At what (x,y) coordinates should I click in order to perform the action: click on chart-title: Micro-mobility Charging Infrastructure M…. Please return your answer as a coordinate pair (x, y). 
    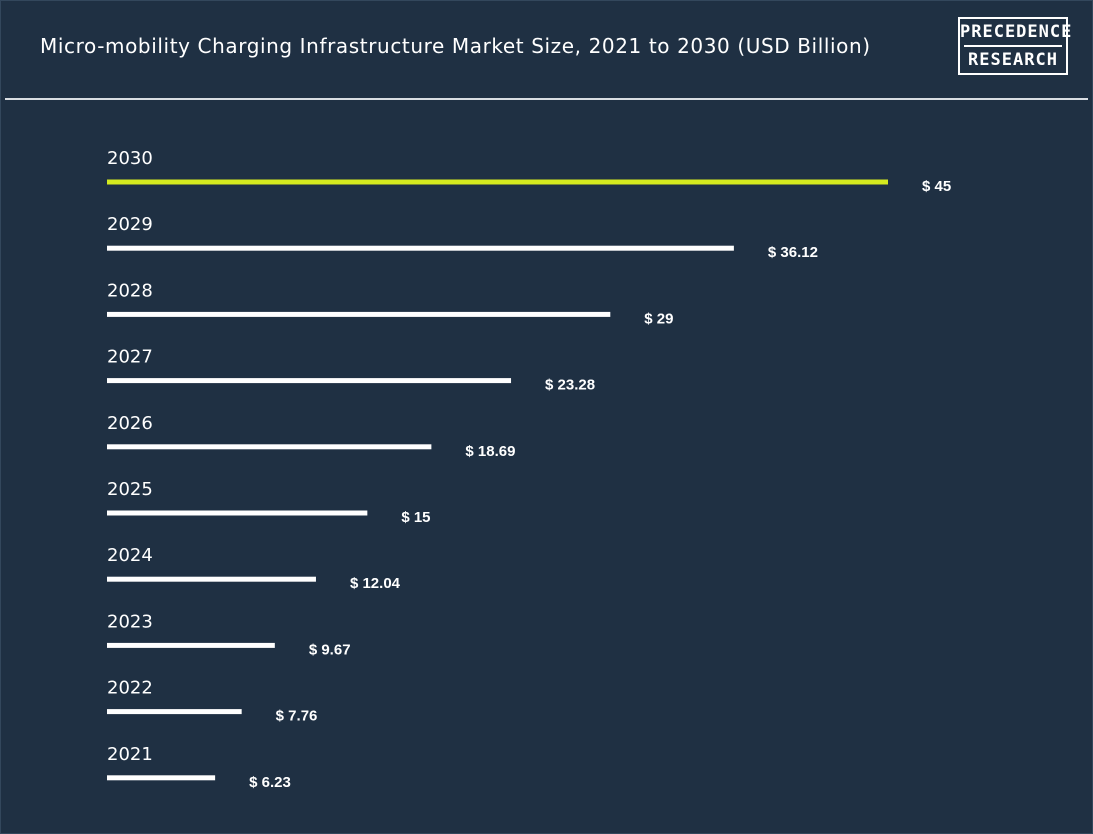
    Looking at the image, I should click on (455, 46).